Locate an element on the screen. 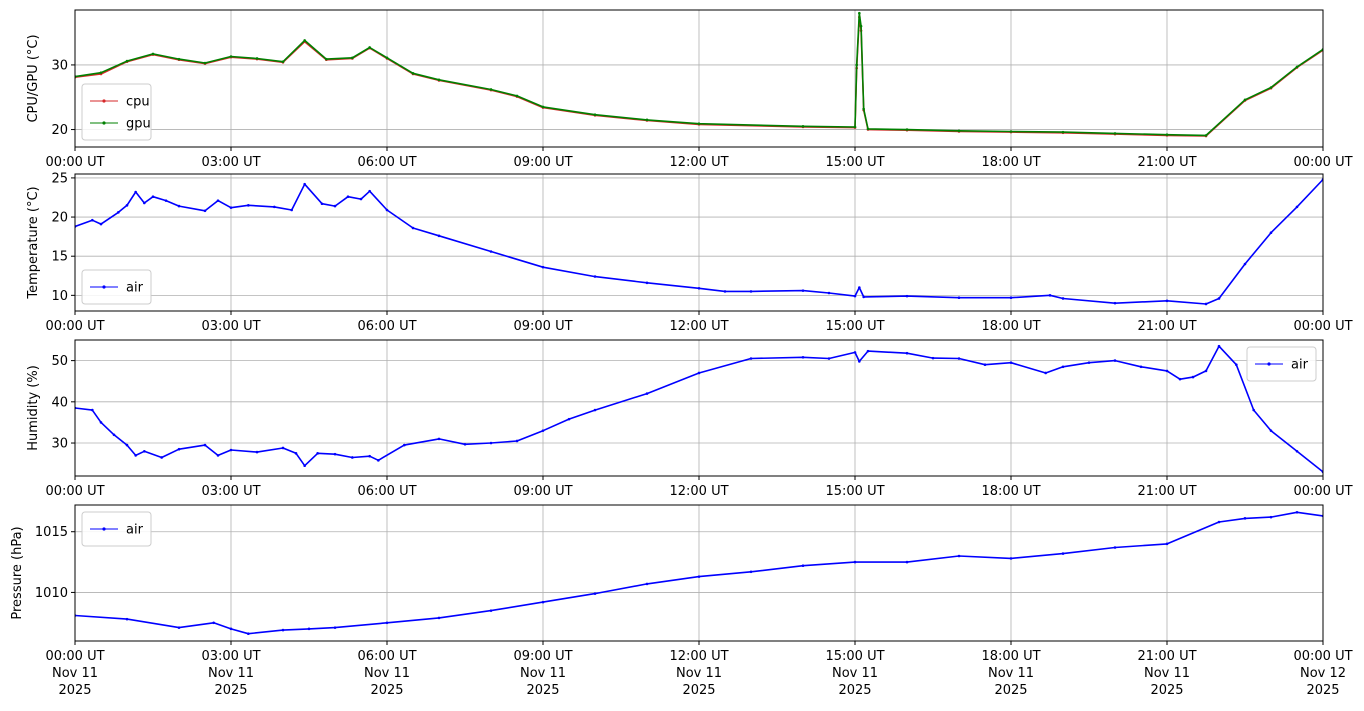 This screenshot has height=711, width=1364. legend: air is located at coordinates (116, 529).